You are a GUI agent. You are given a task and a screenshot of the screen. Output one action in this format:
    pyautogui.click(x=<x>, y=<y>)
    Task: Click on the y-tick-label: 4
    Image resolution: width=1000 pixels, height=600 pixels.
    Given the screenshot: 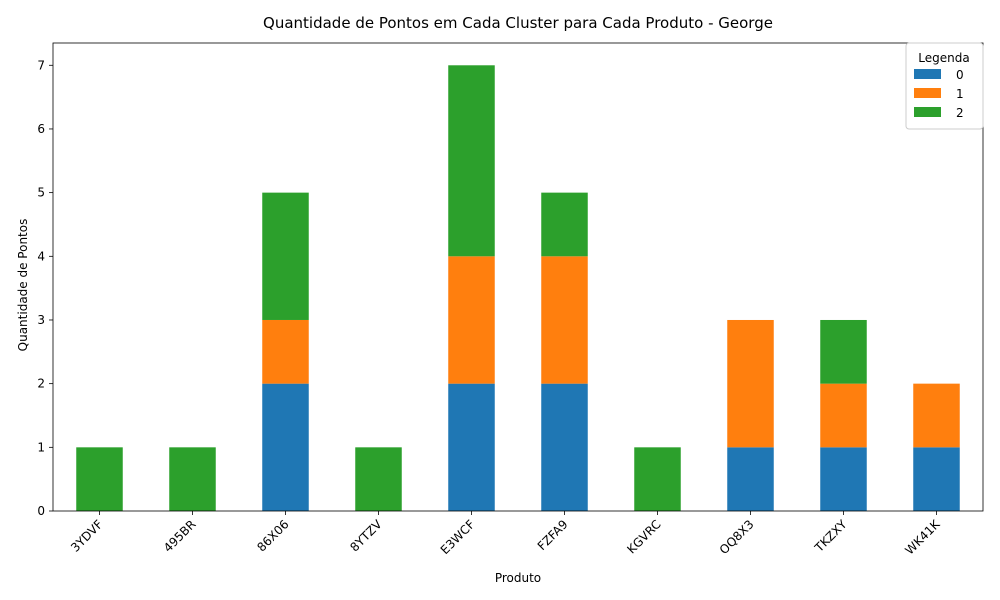 What is the action you would take?
    pyautogui.click(x=41, y=256)
    